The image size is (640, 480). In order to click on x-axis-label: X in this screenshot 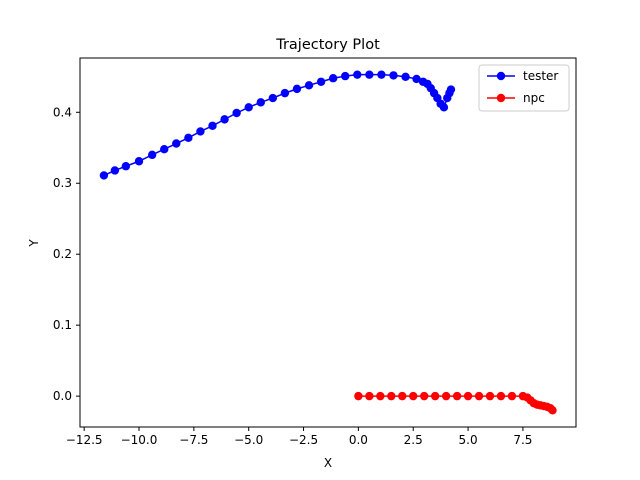, I will do `click(328, 463)`.